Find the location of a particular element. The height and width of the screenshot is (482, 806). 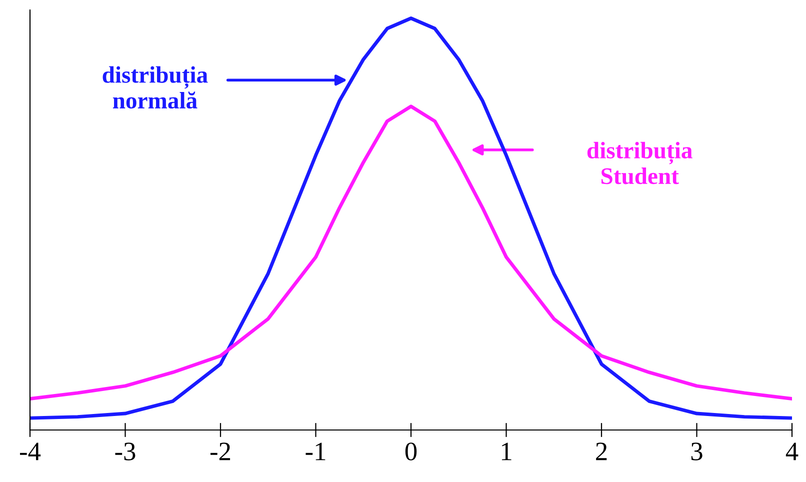

x-tick-label: -1 is located at coordinates (316, 451).